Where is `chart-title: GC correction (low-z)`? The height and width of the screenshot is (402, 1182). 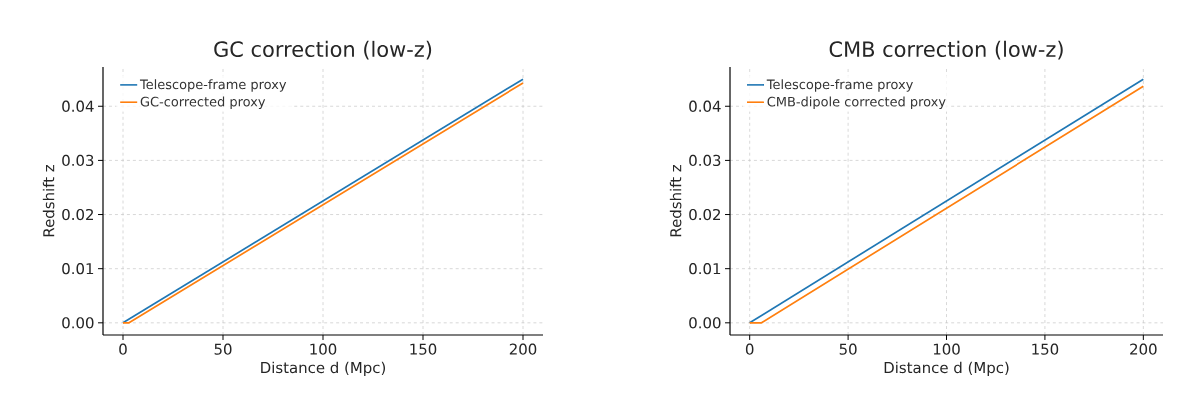
chart-title: GC correction (low-z) is located at coordinates (323, 50).